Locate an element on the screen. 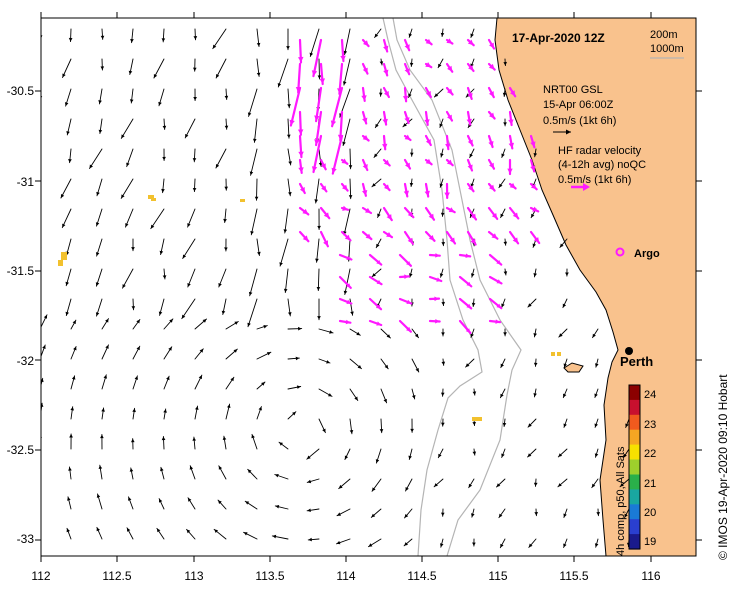 The image size is (739, 592). legend-hf-arrowhead is located at coordinates (586, 187).